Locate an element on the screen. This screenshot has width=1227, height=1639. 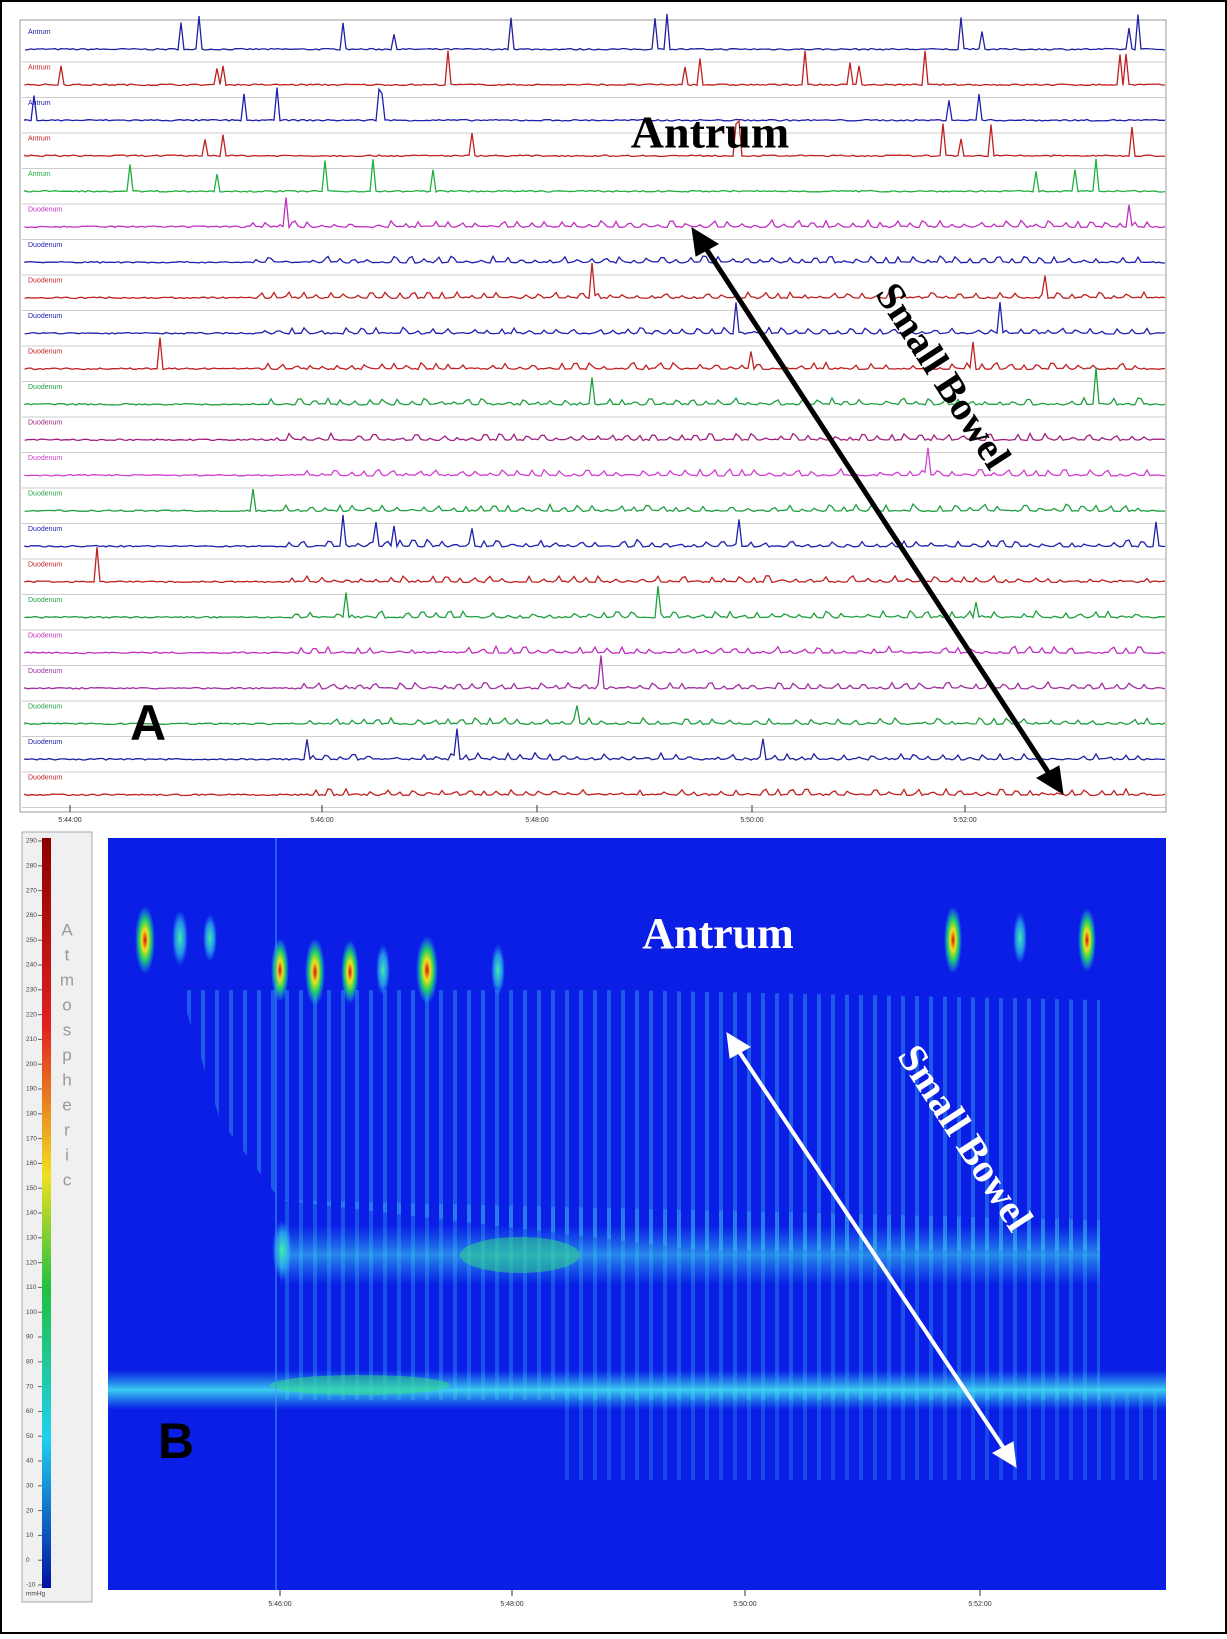
arrow-b is located at coordinates (871, 1250).